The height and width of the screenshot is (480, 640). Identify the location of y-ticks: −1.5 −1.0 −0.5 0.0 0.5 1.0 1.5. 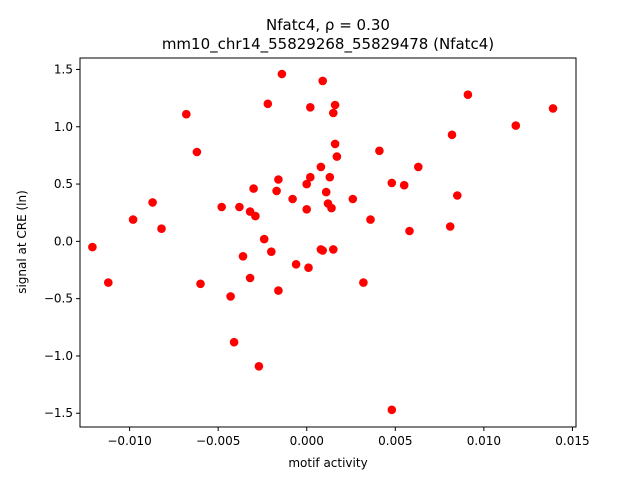
(62, 241).